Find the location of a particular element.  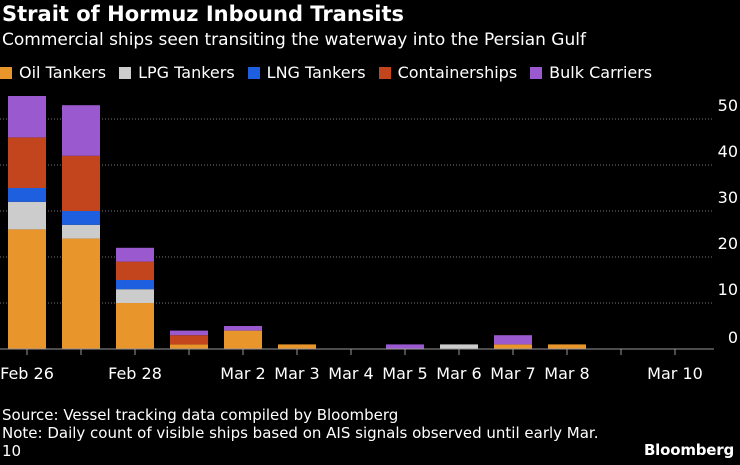

chart-title: Strait of Hormuz Inbound Transits is located at coordinates (203, 14).